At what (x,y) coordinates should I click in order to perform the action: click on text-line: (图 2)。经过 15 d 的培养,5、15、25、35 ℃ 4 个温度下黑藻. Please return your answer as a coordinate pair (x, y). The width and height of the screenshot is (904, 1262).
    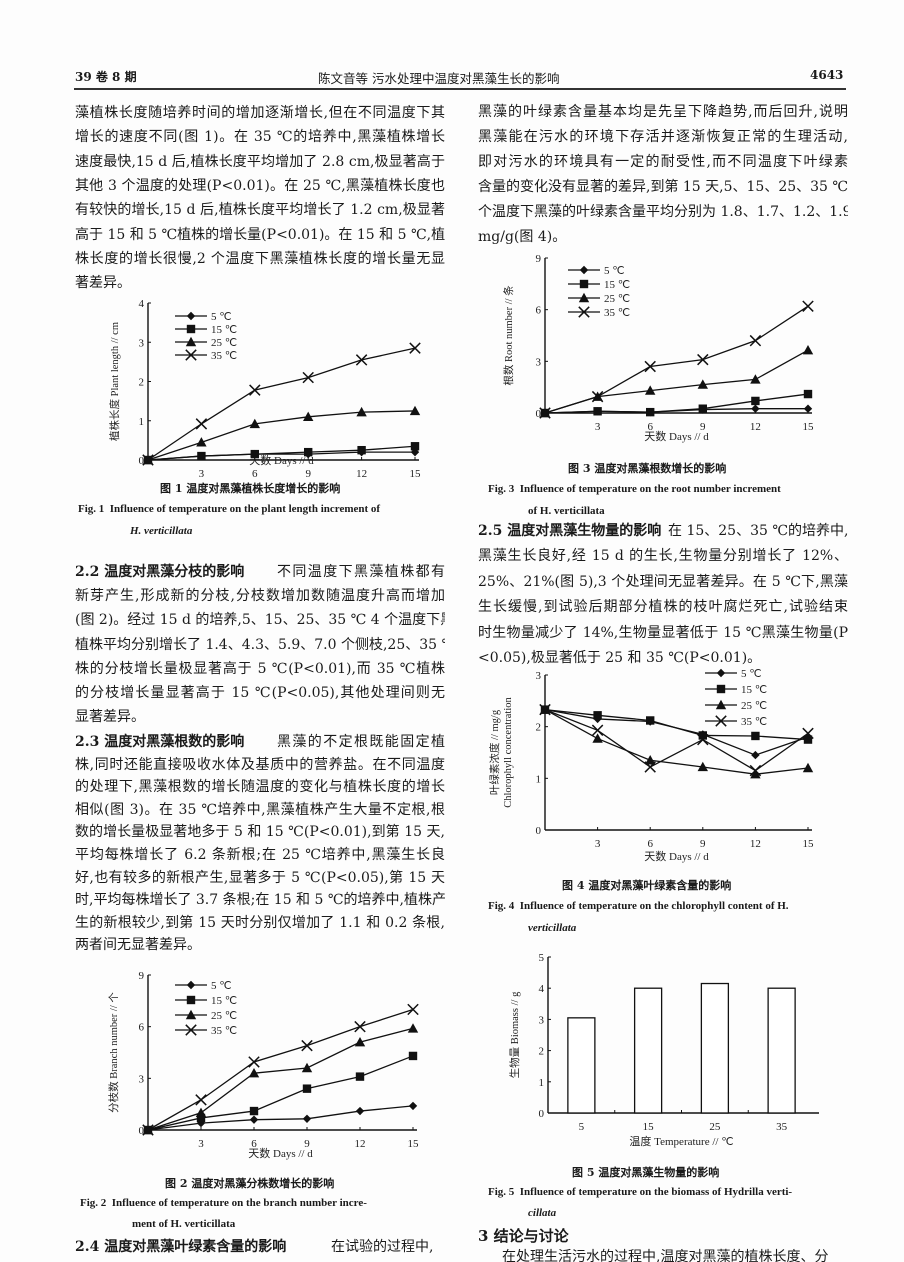
    Looking at the image, I should click on (260, 620).